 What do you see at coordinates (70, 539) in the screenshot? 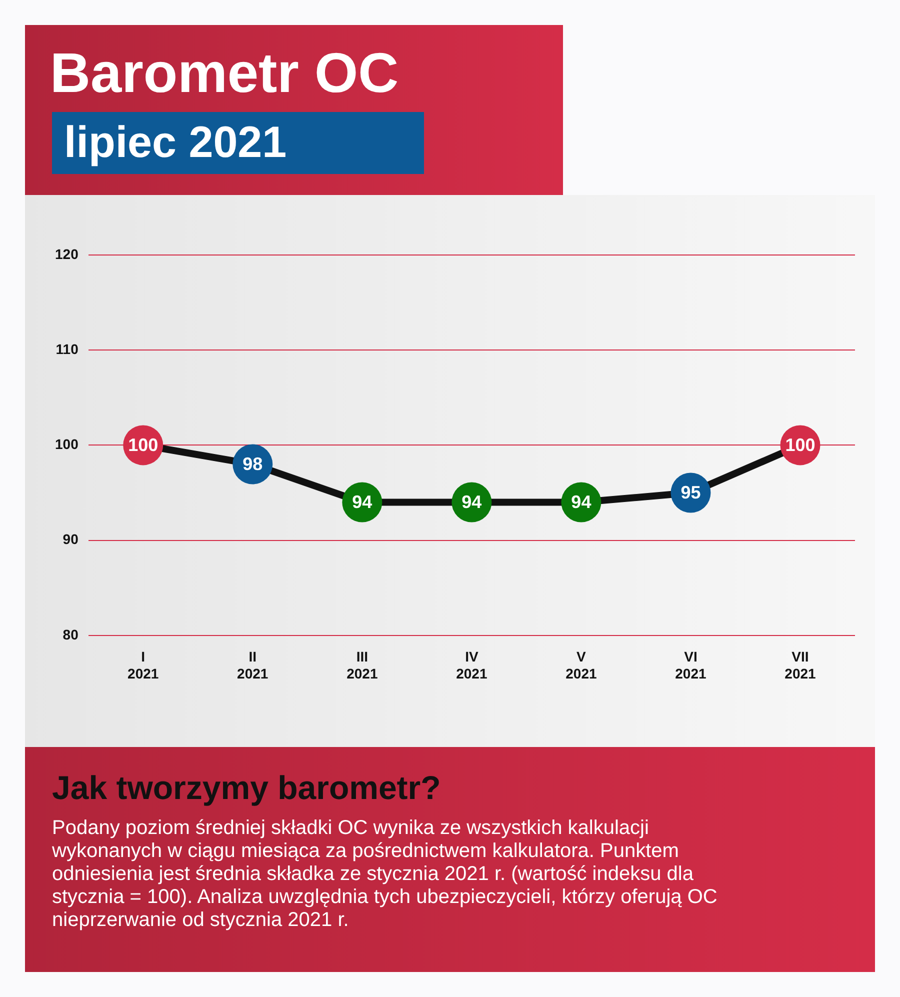
I see `y-tick-label: 90` at bounding box center [70, 539].